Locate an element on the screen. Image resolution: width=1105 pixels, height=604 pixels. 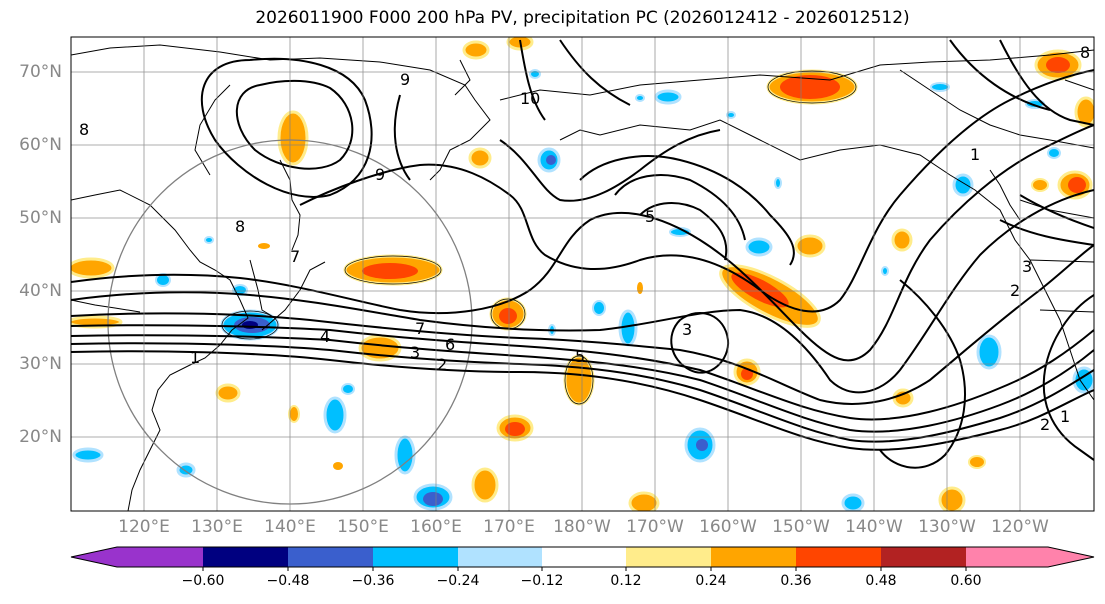
colorbar-tick-label: −0.12 is located at coordinates (542, 581).